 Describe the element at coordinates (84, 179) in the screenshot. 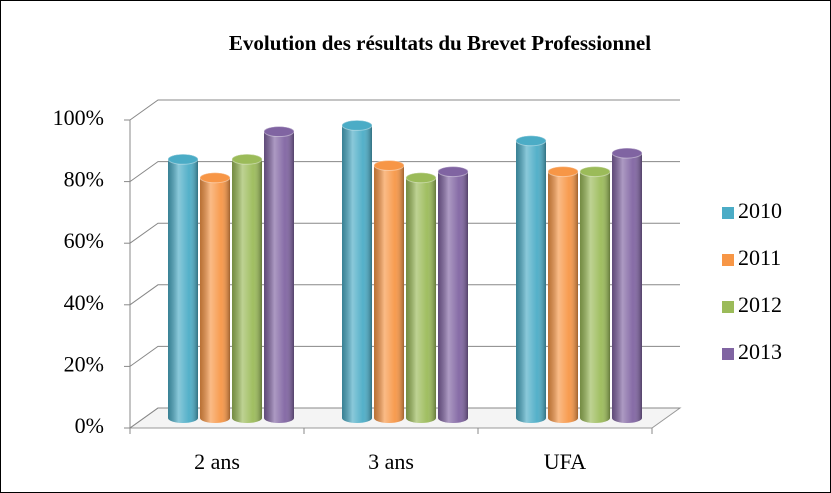

I see `y-tick-label: 80%` at that location.